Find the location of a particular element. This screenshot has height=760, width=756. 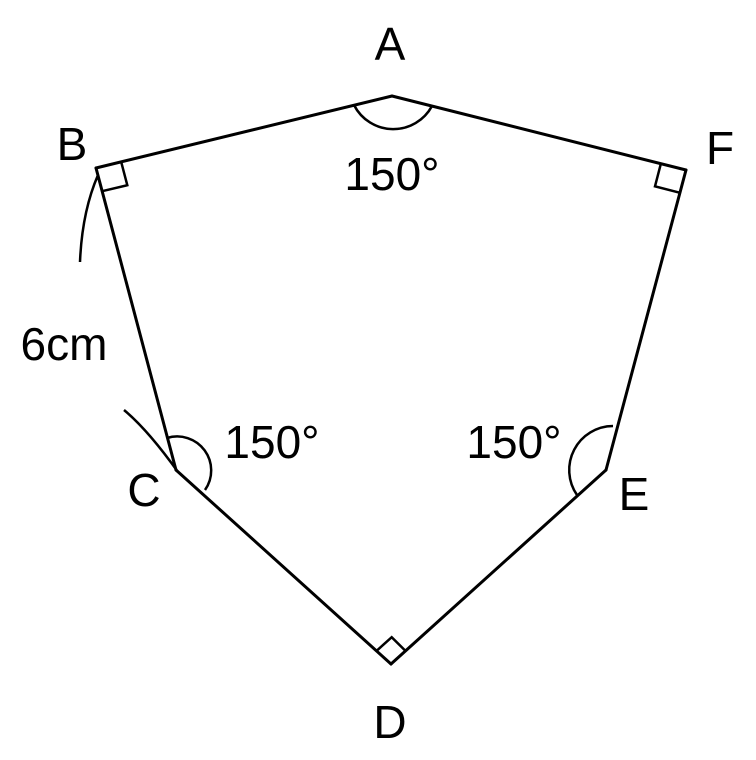

right-angle-mark-d is located at coordinates (391, 643).